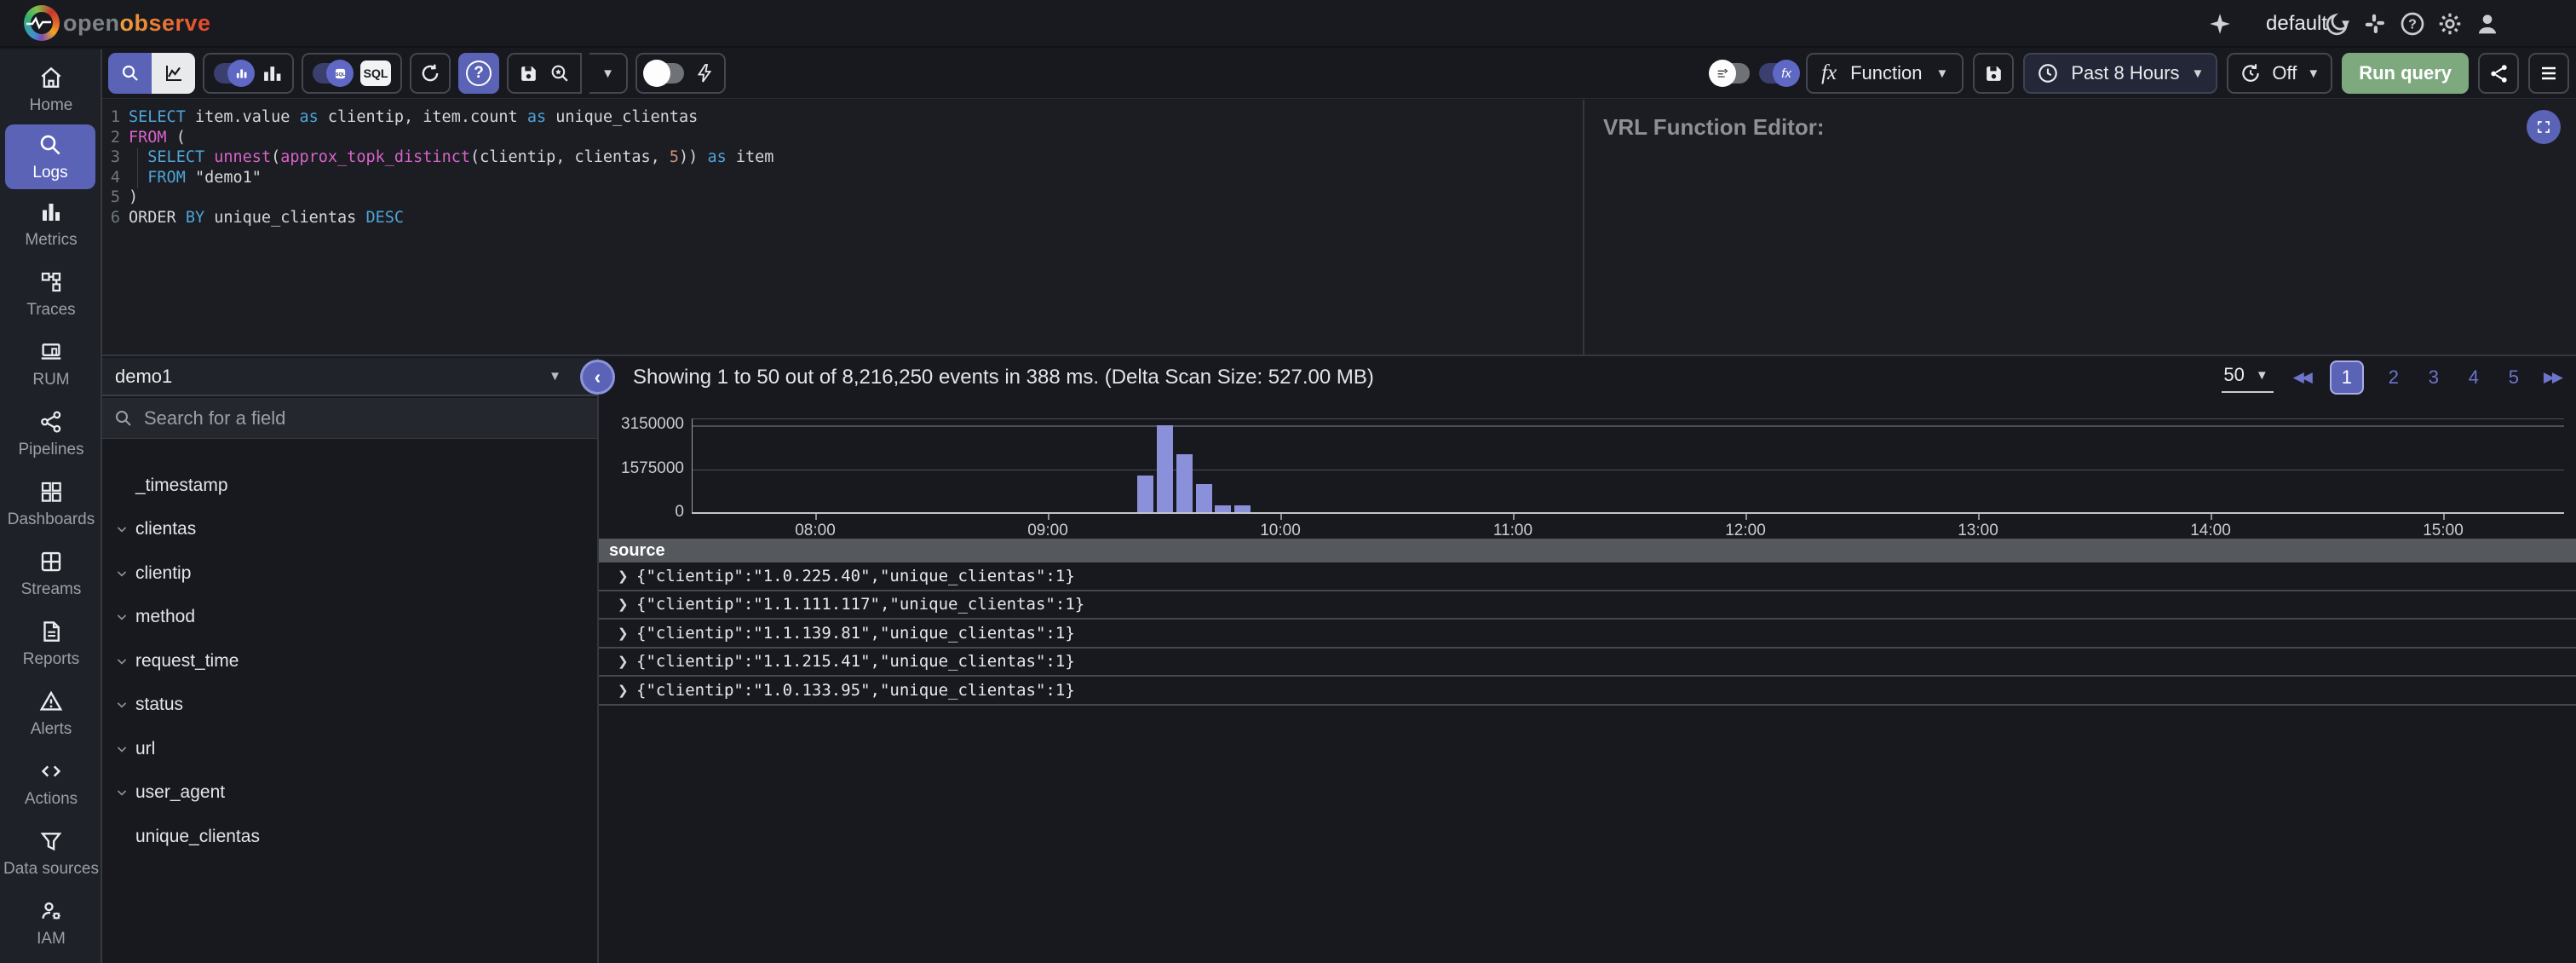 The image size is (2576, 963). Describe the element at coordinates (1628, 465) in the screenshot. I see `histogram-plot-area` at that location.